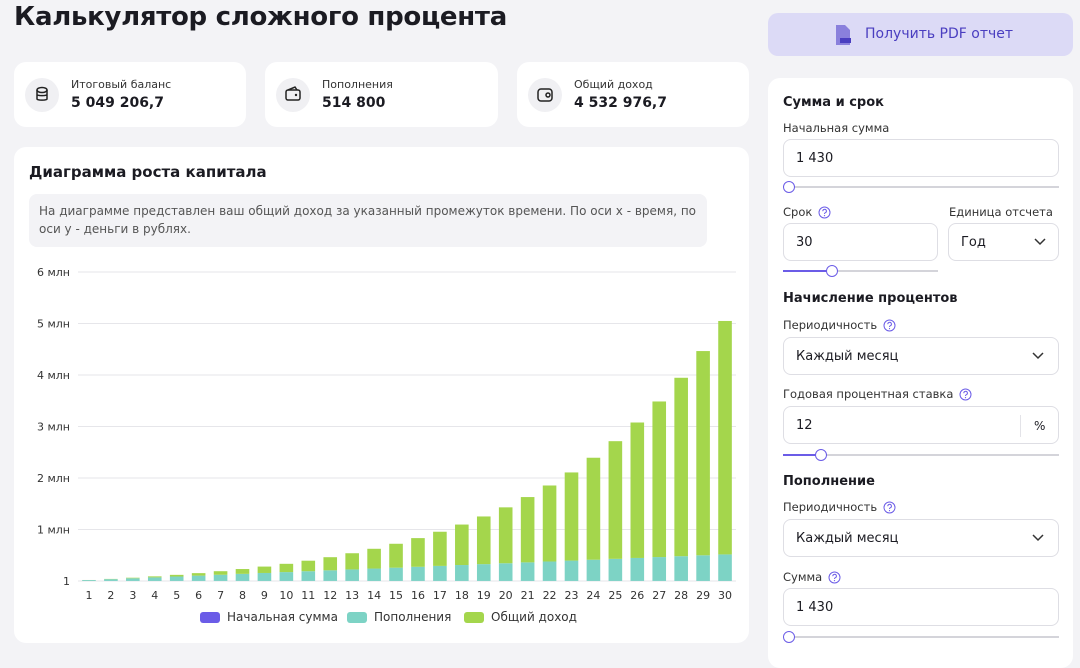 This screenshot has width=1080, height=668. Describe the element at coordinates (1003, 242) in the screenshot. I see `unit-select: Год` at that location.